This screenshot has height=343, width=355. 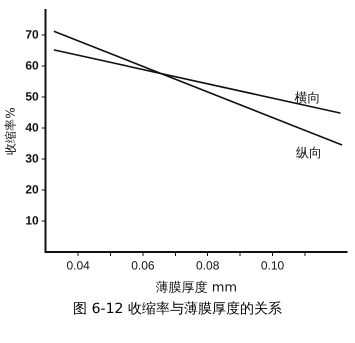 I want to click on x-tick-label: 0.04, so click(x=78, y=265).